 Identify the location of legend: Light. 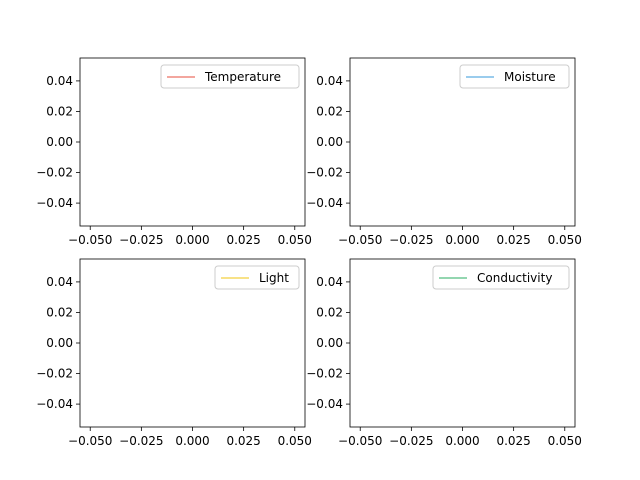
(257, 277).